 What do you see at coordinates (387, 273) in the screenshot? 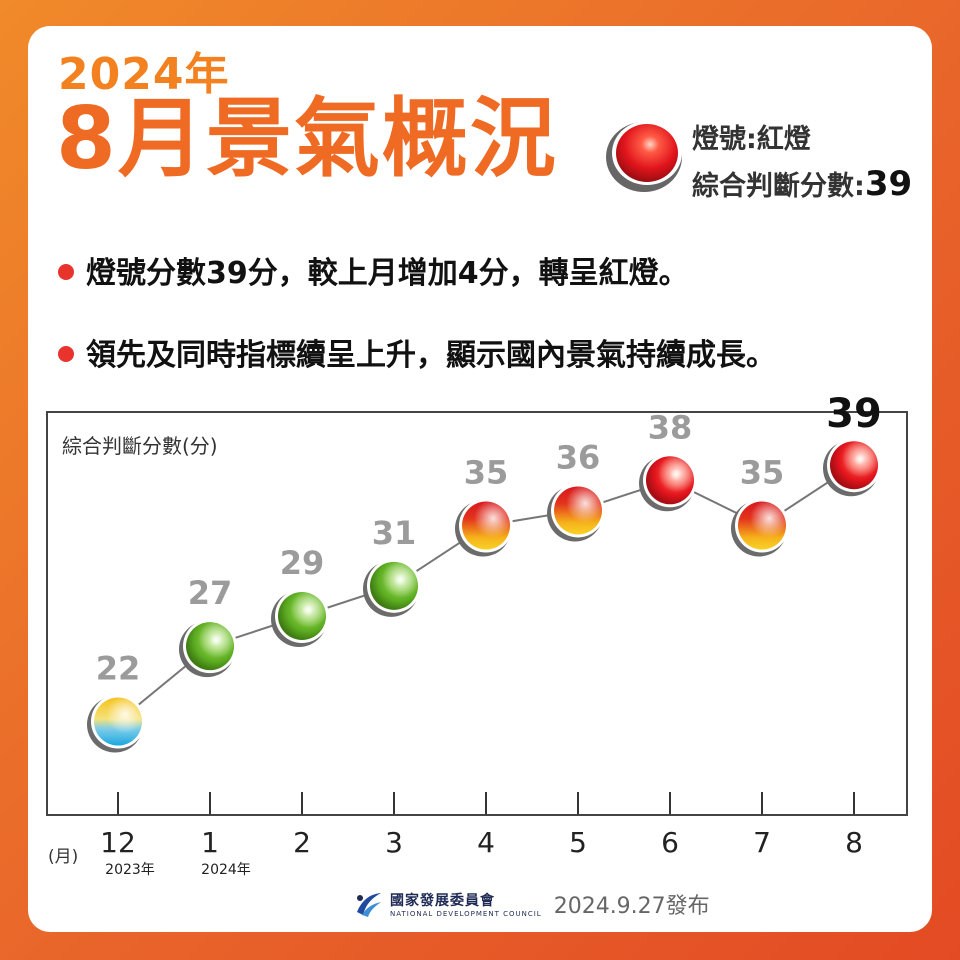
I see `bullet-text-1: 燈號分數39分，較上月增加4分，轉呈紅燈。` at bounding box center [387, 273].